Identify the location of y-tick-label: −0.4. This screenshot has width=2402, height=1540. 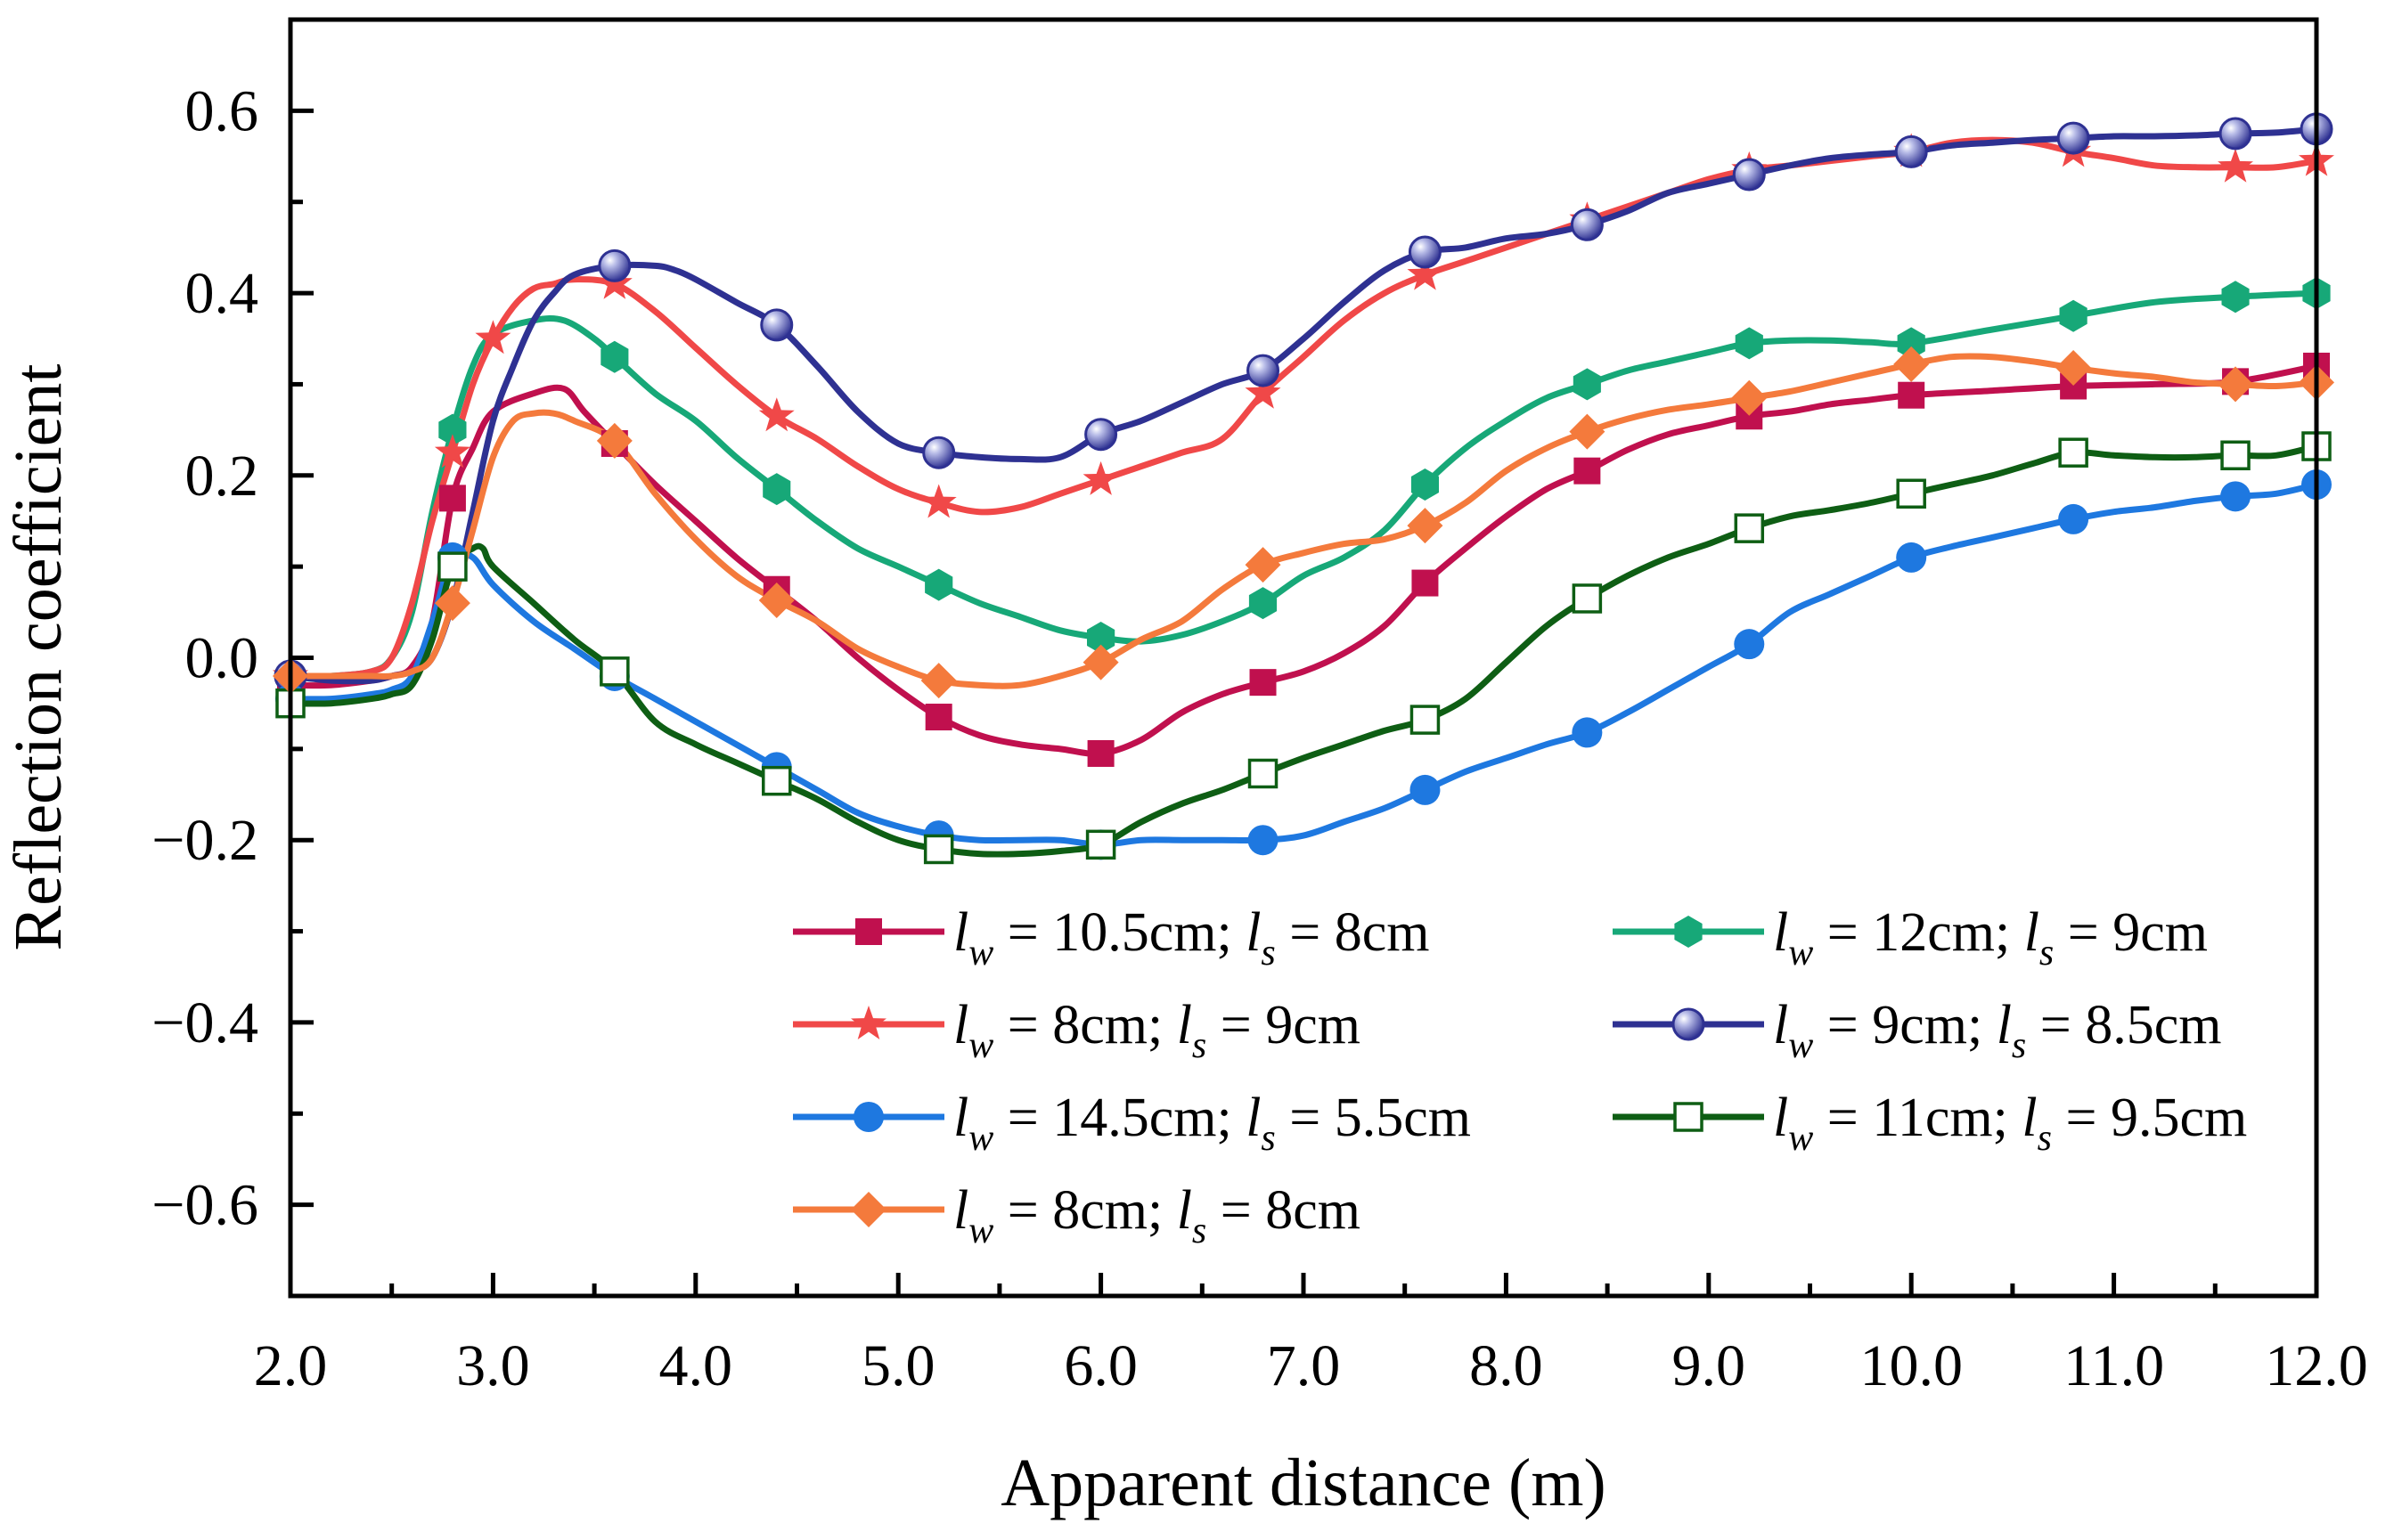
(205, 1023).